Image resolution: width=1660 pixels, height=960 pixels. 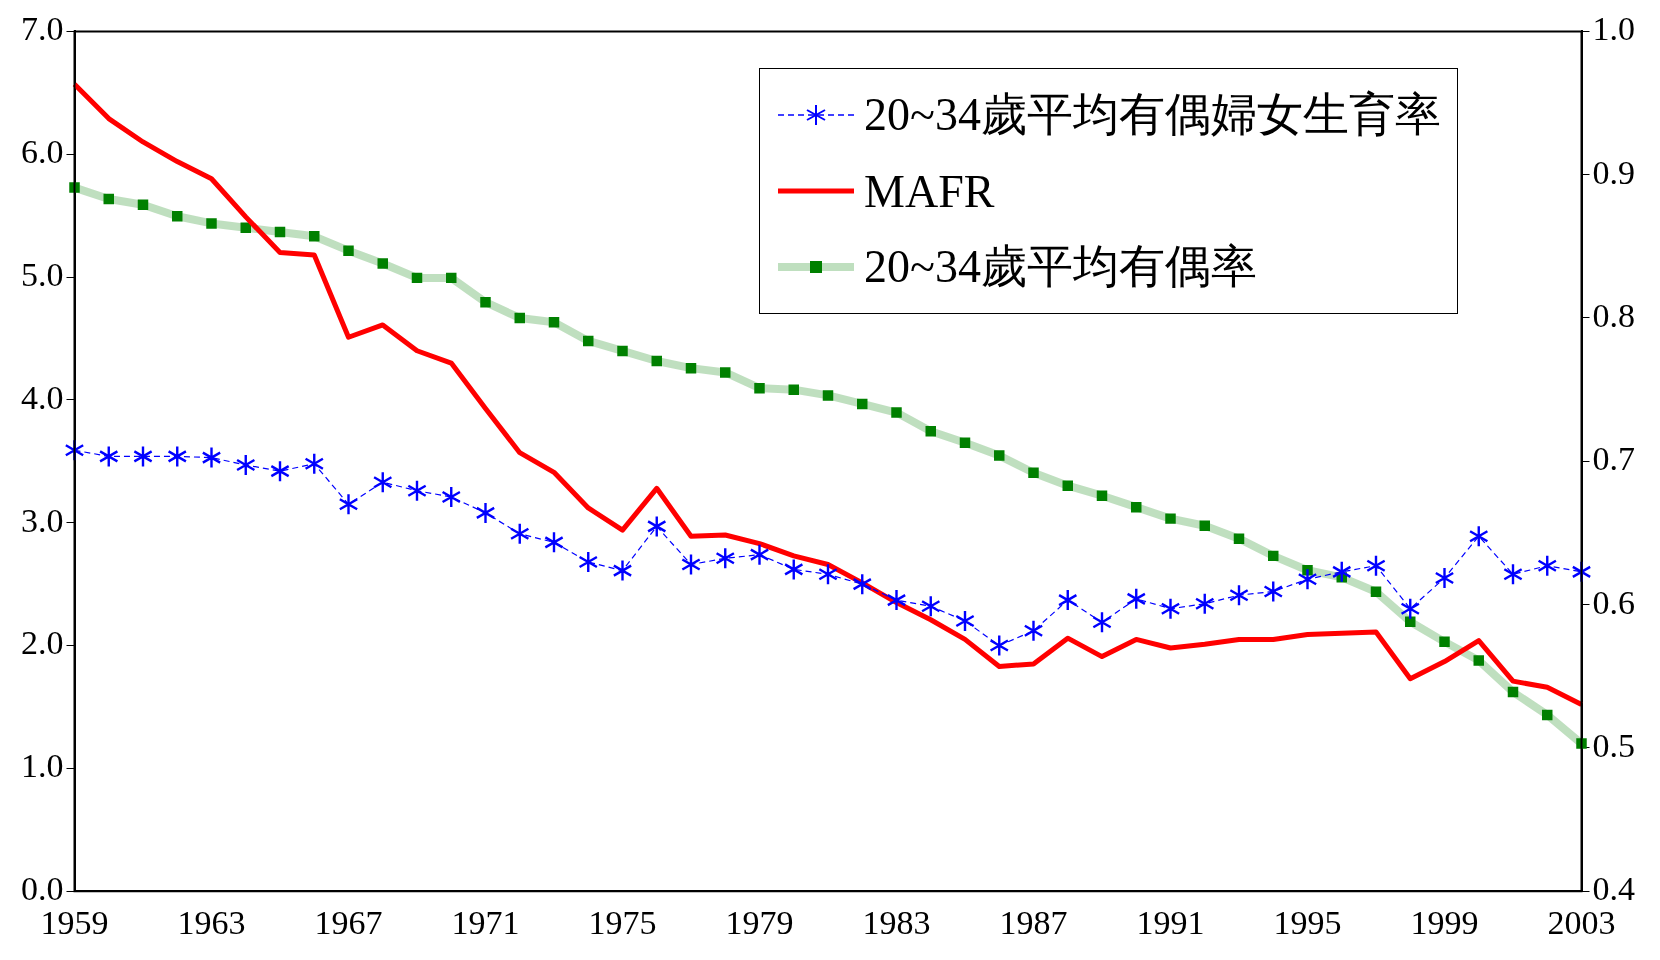 What do you see at coordinates (896, 922) in the screenshot?
I see `x-tick-label: 1983` at bounding box center [896, 922].